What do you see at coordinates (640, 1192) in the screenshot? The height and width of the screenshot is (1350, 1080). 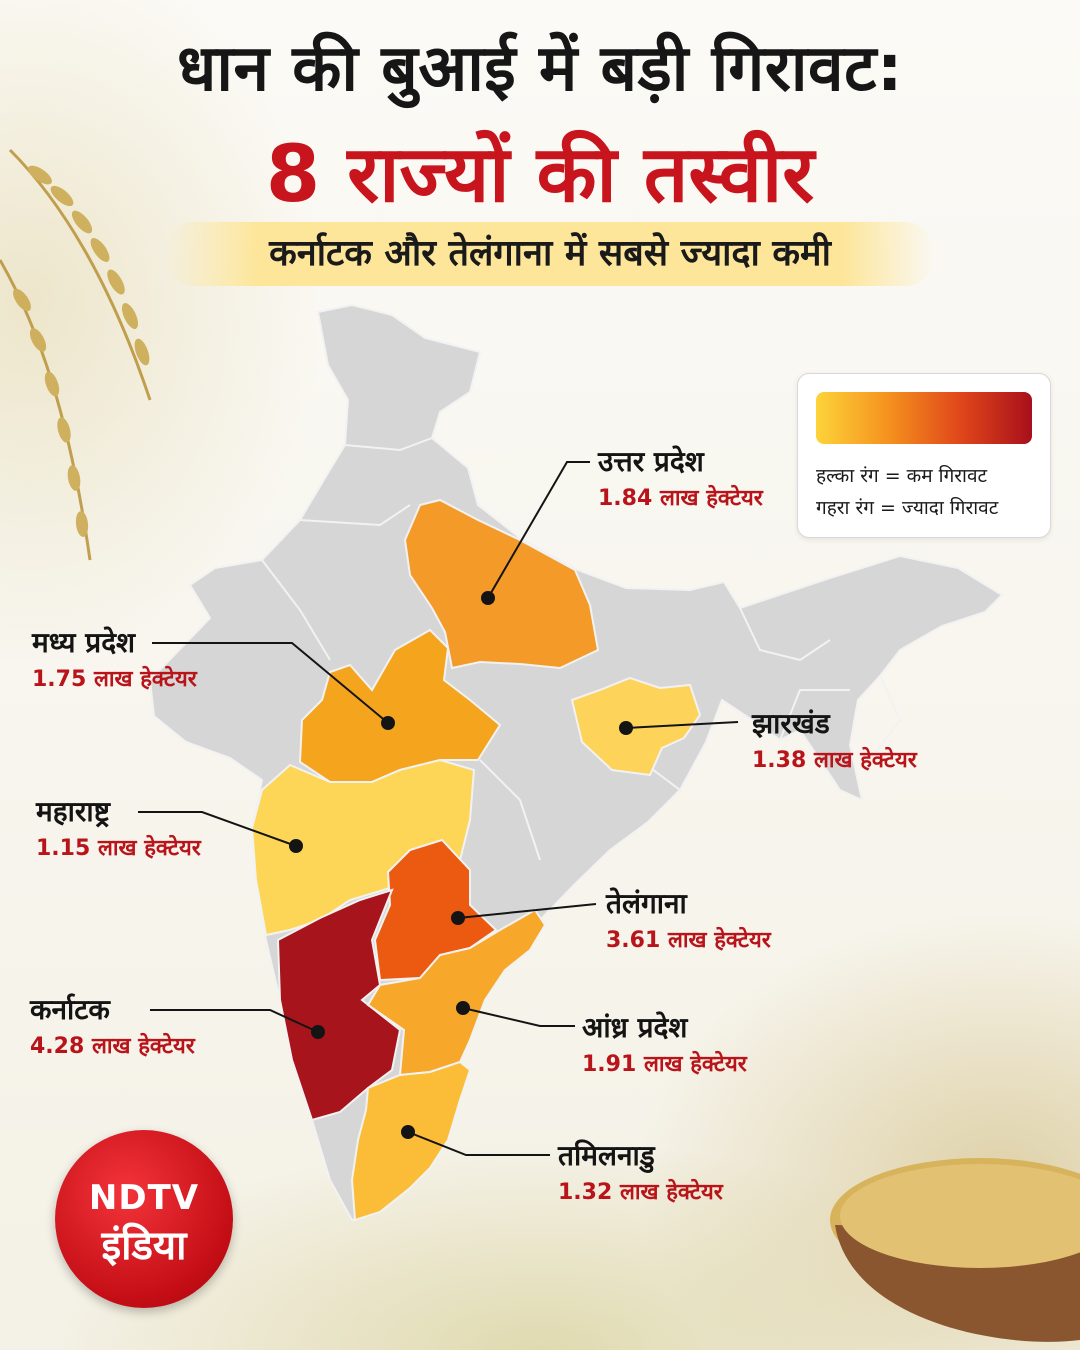 I see `state-value: 1.32 लाख हेक्टेयर` at bounding box center [640, 1192].